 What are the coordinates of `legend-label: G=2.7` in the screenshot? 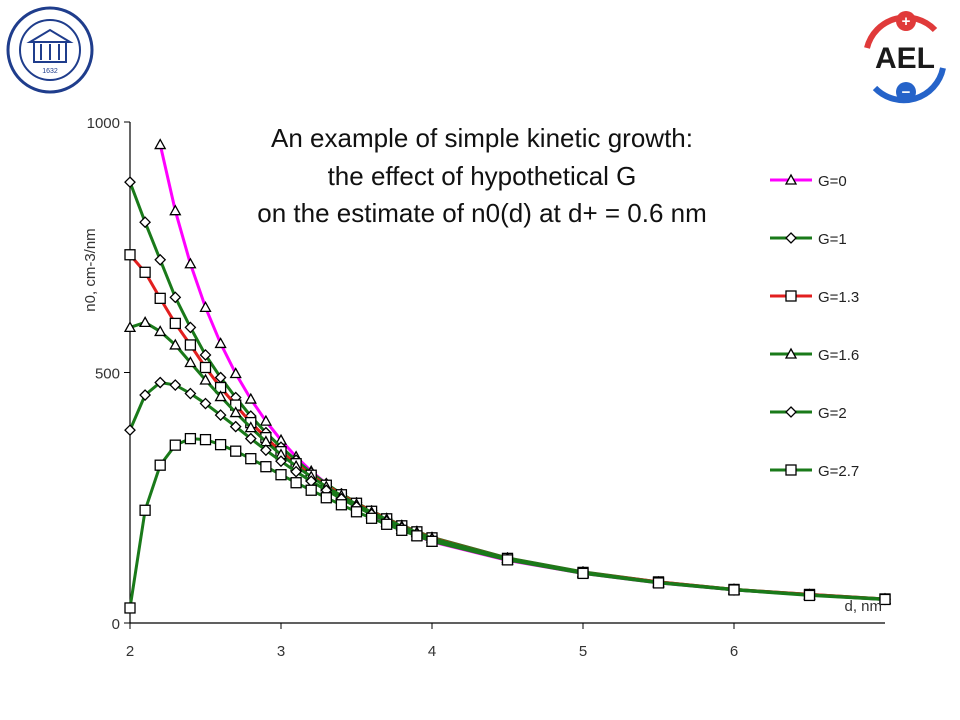 It's located at (838, 471).